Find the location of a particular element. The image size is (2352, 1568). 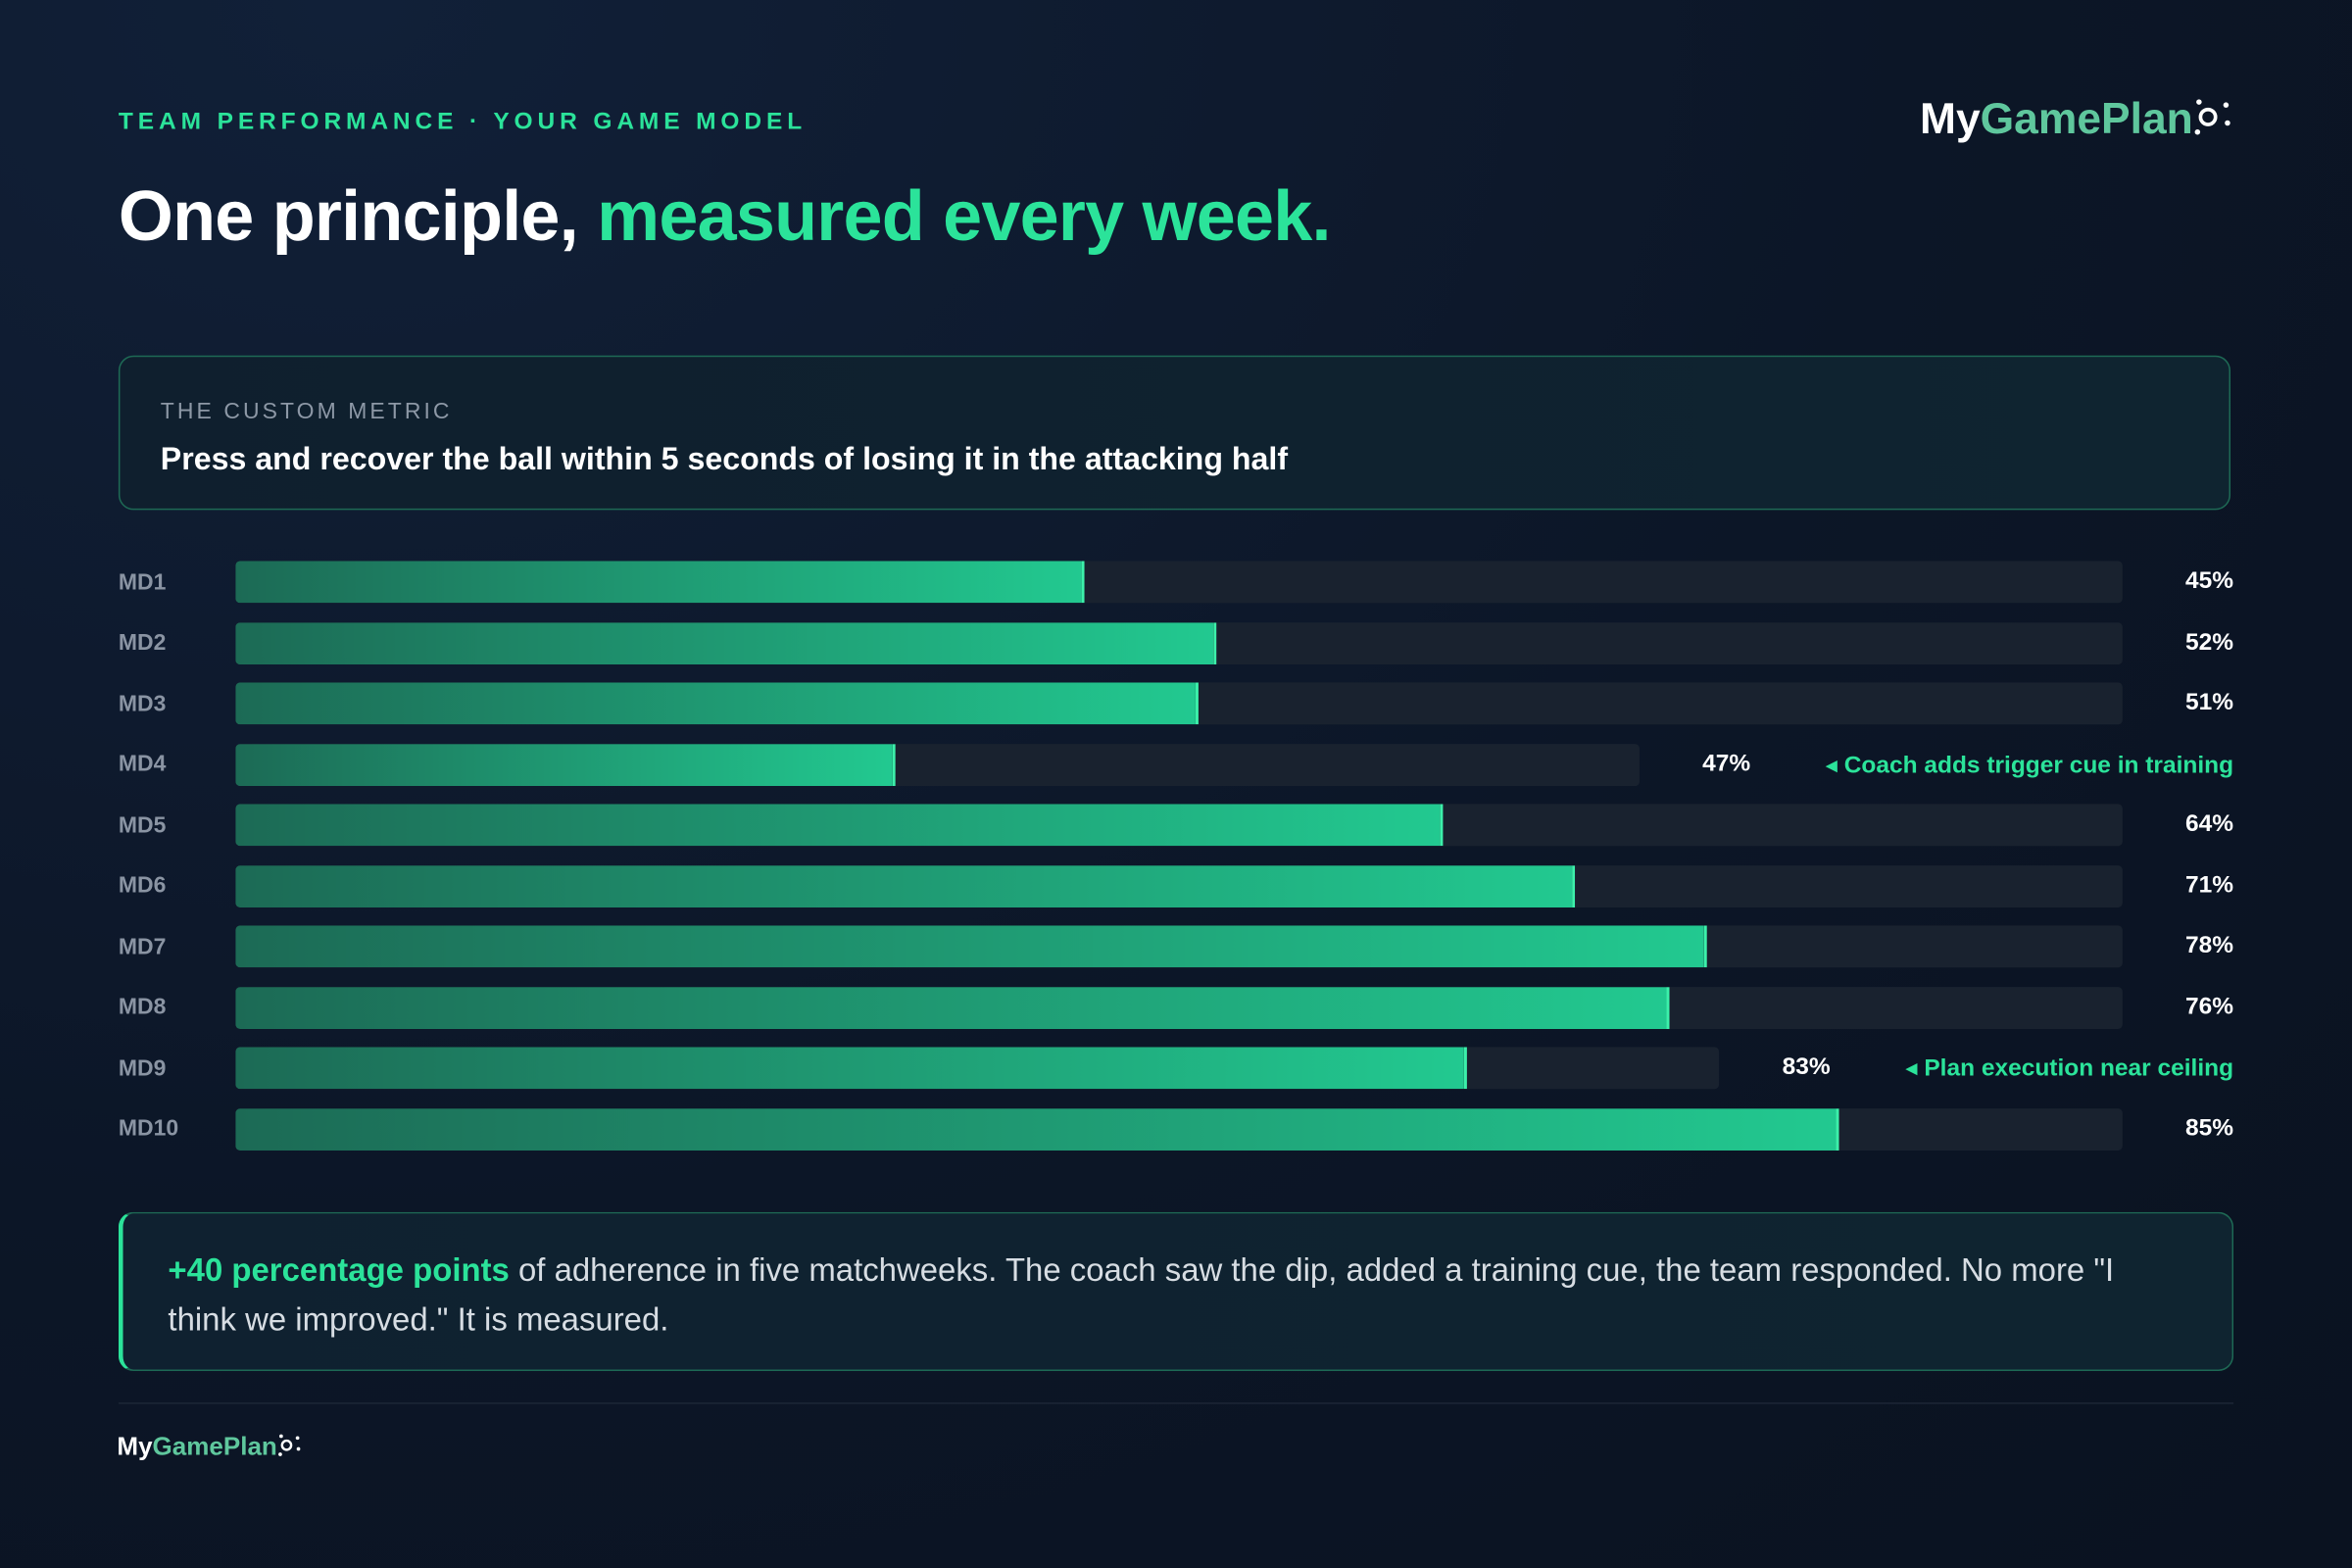

bar-row: MD9 83% ◂ Plan execution near ceiling is located at coordinates (1176, 1068).